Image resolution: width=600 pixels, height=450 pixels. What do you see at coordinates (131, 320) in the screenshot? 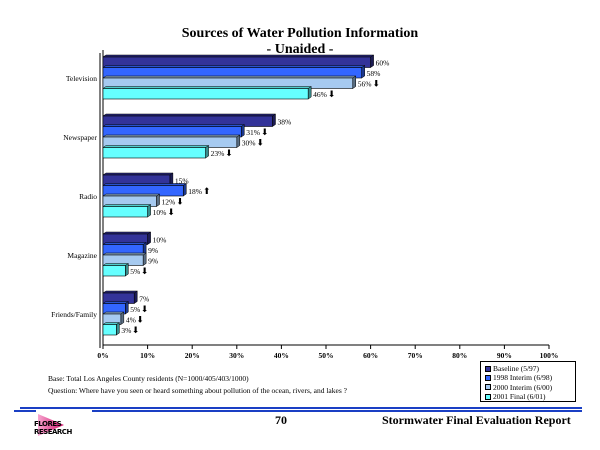
I see `data-label: 4%` at bounding box center [131, 320].